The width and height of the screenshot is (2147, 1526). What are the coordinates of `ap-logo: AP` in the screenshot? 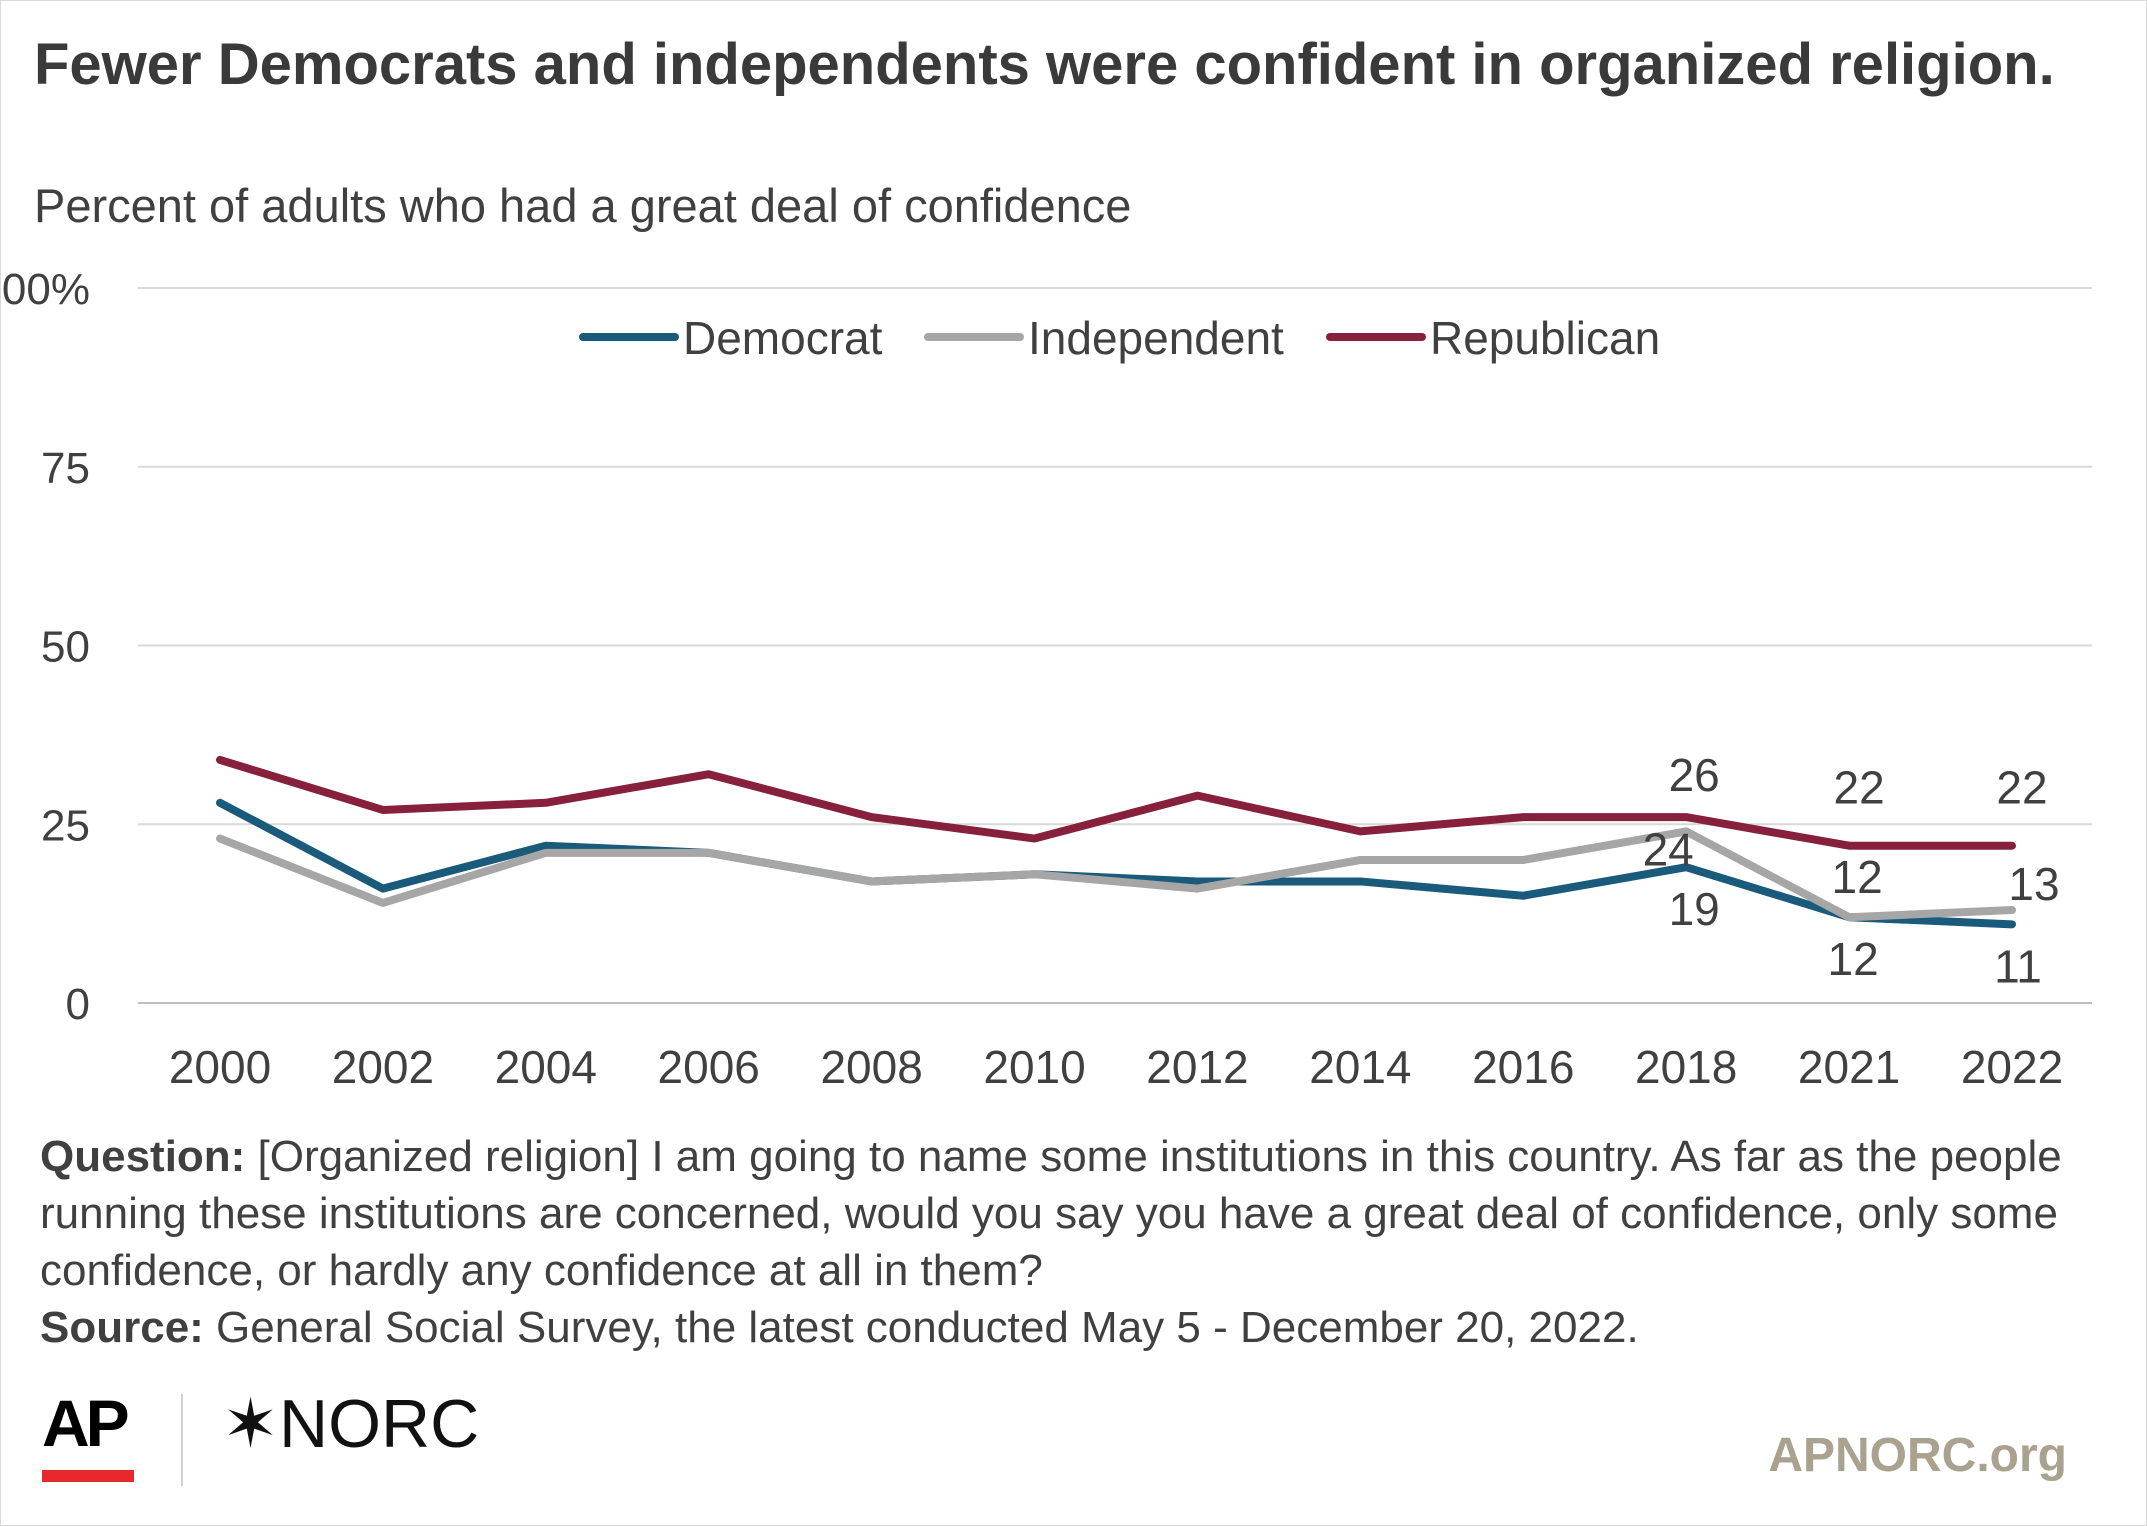 It's located at (86, 1423).